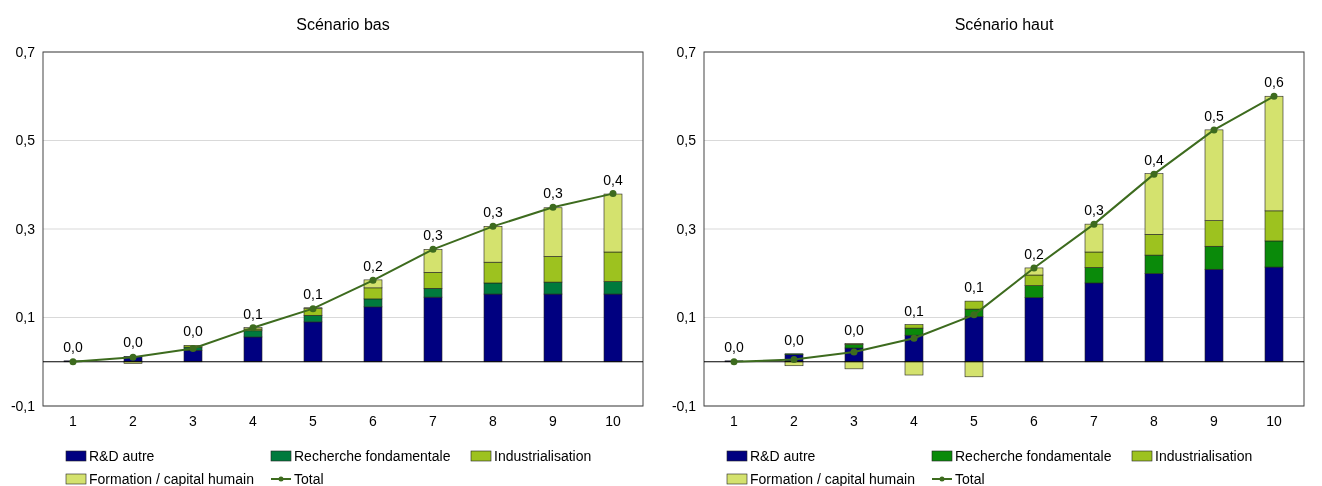  I want to click on data-label: 0,6, so click(1274, 82).